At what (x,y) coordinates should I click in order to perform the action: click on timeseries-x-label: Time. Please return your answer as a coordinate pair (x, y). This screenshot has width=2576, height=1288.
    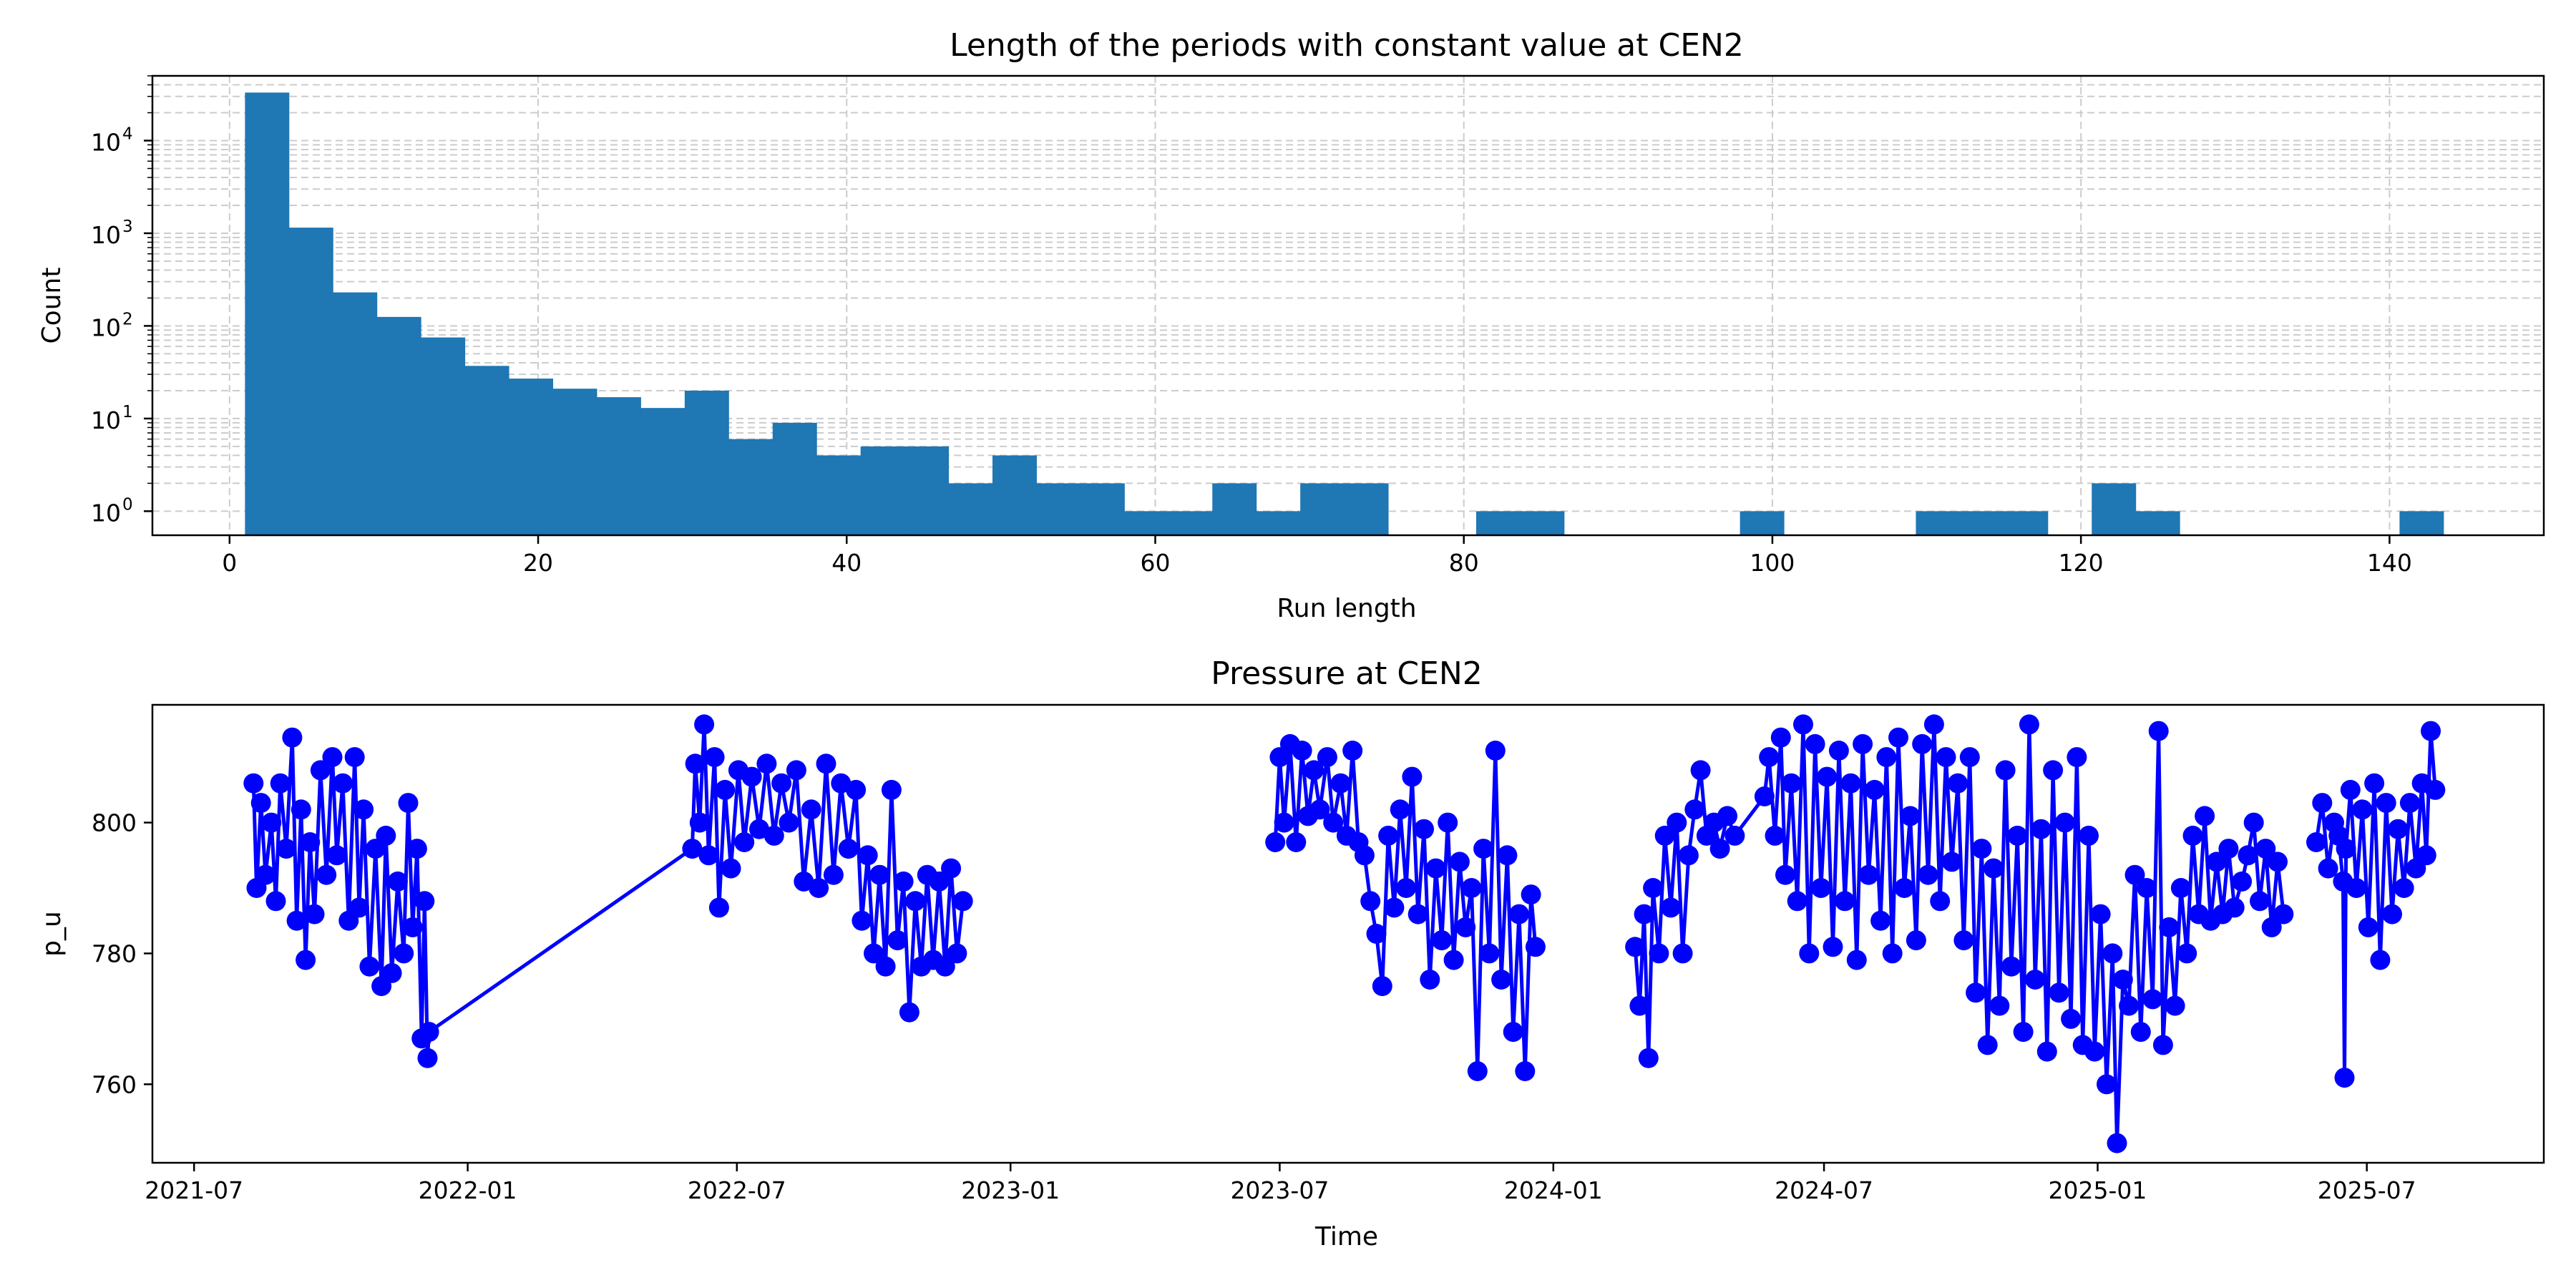
    Looking at the image, I should click on (1346, 1237).